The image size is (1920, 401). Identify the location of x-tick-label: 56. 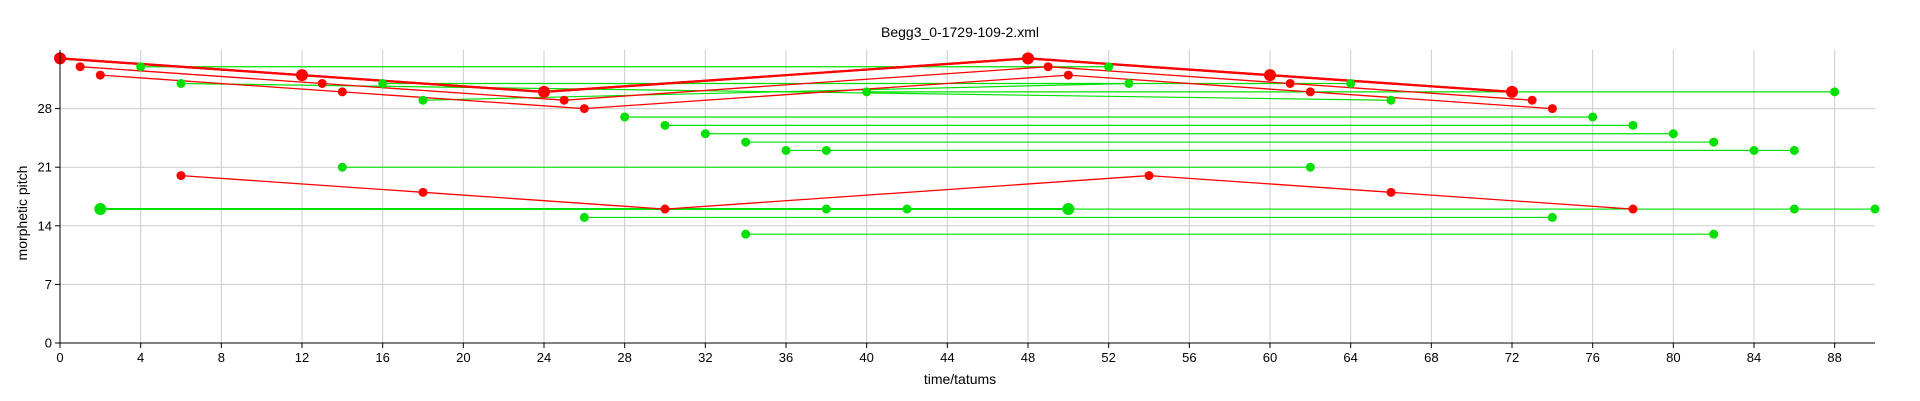
(1189, 357).